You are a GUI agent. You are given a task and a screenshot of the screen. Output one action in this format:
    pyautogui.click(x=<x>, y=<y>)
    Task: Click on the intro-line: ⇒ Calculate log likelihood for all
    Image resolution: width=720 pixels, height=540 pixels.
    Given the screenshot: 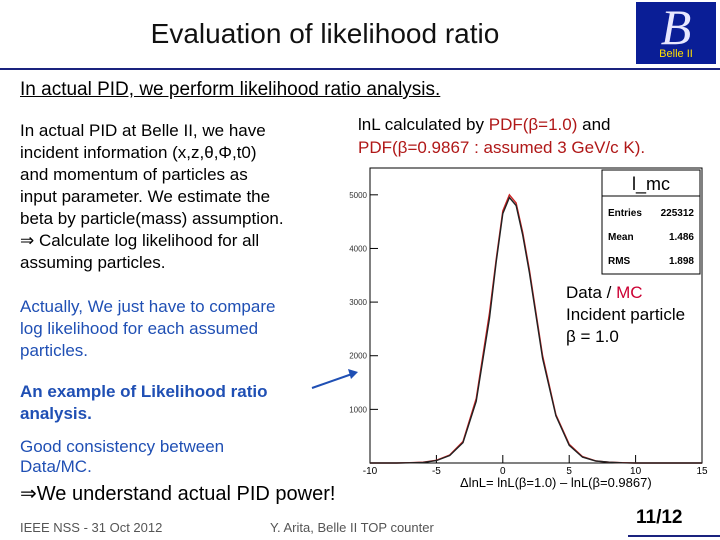 What is the action you would take?
    pyautogui.click(x=140, y=240)
    